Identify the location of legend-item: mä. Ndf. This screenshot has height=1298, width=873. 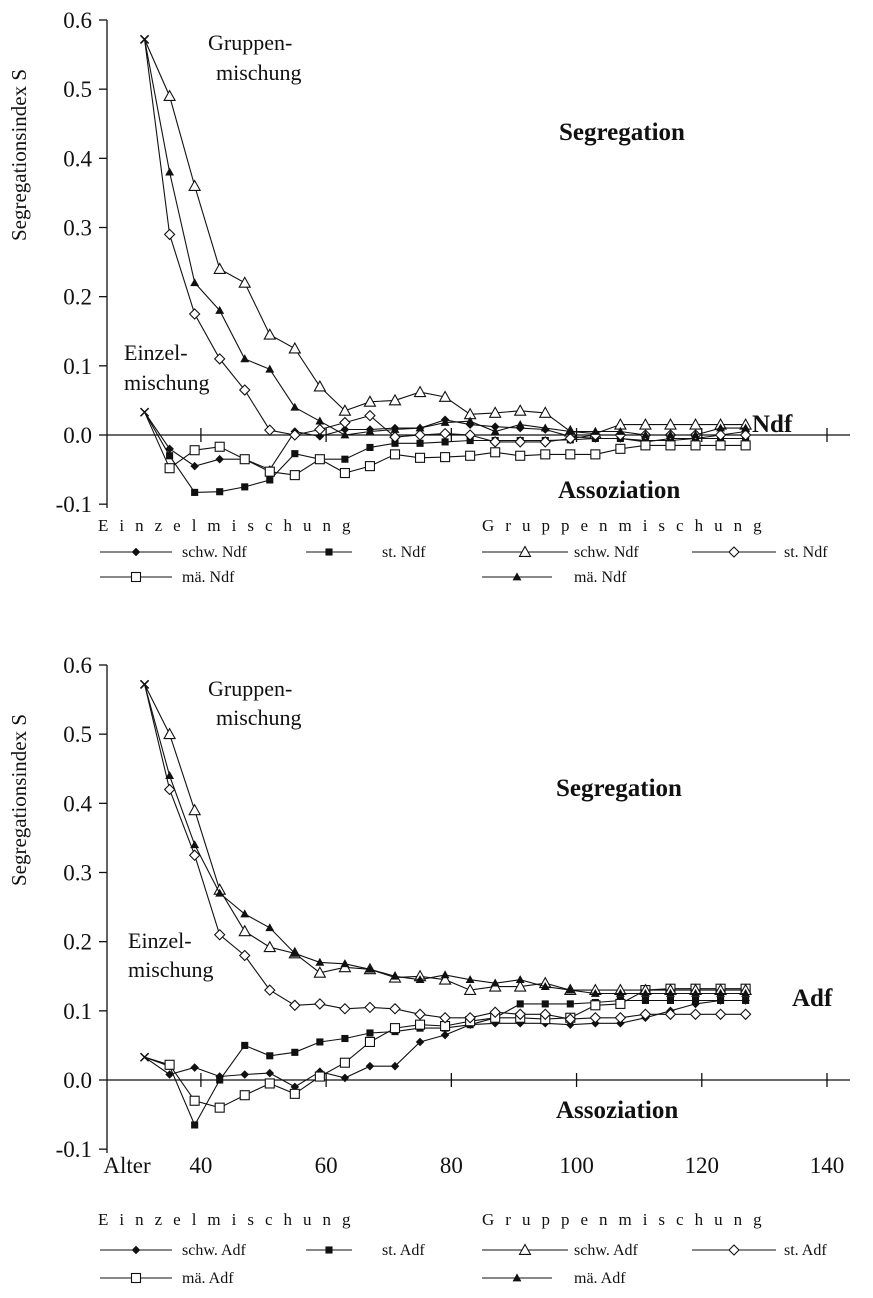
(167, 577).